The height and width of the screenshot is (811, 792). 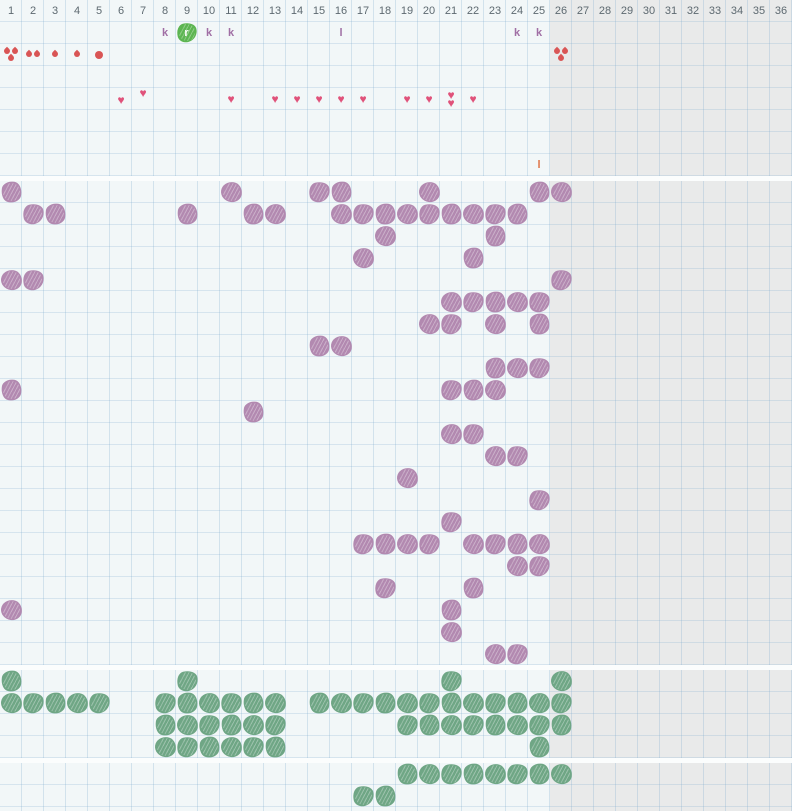 What do you see at coordinates (396, 760) in the screenshot?
I see `section-separator` at bounding box center [396, 760].